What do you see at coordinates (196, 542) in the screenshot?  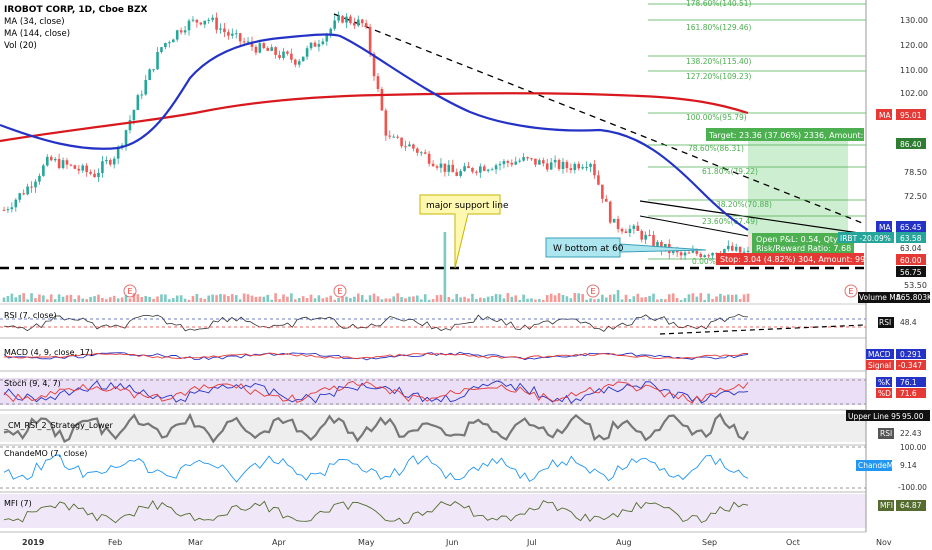 I see `svg-text: Mar` at bounding box center [196, 542].